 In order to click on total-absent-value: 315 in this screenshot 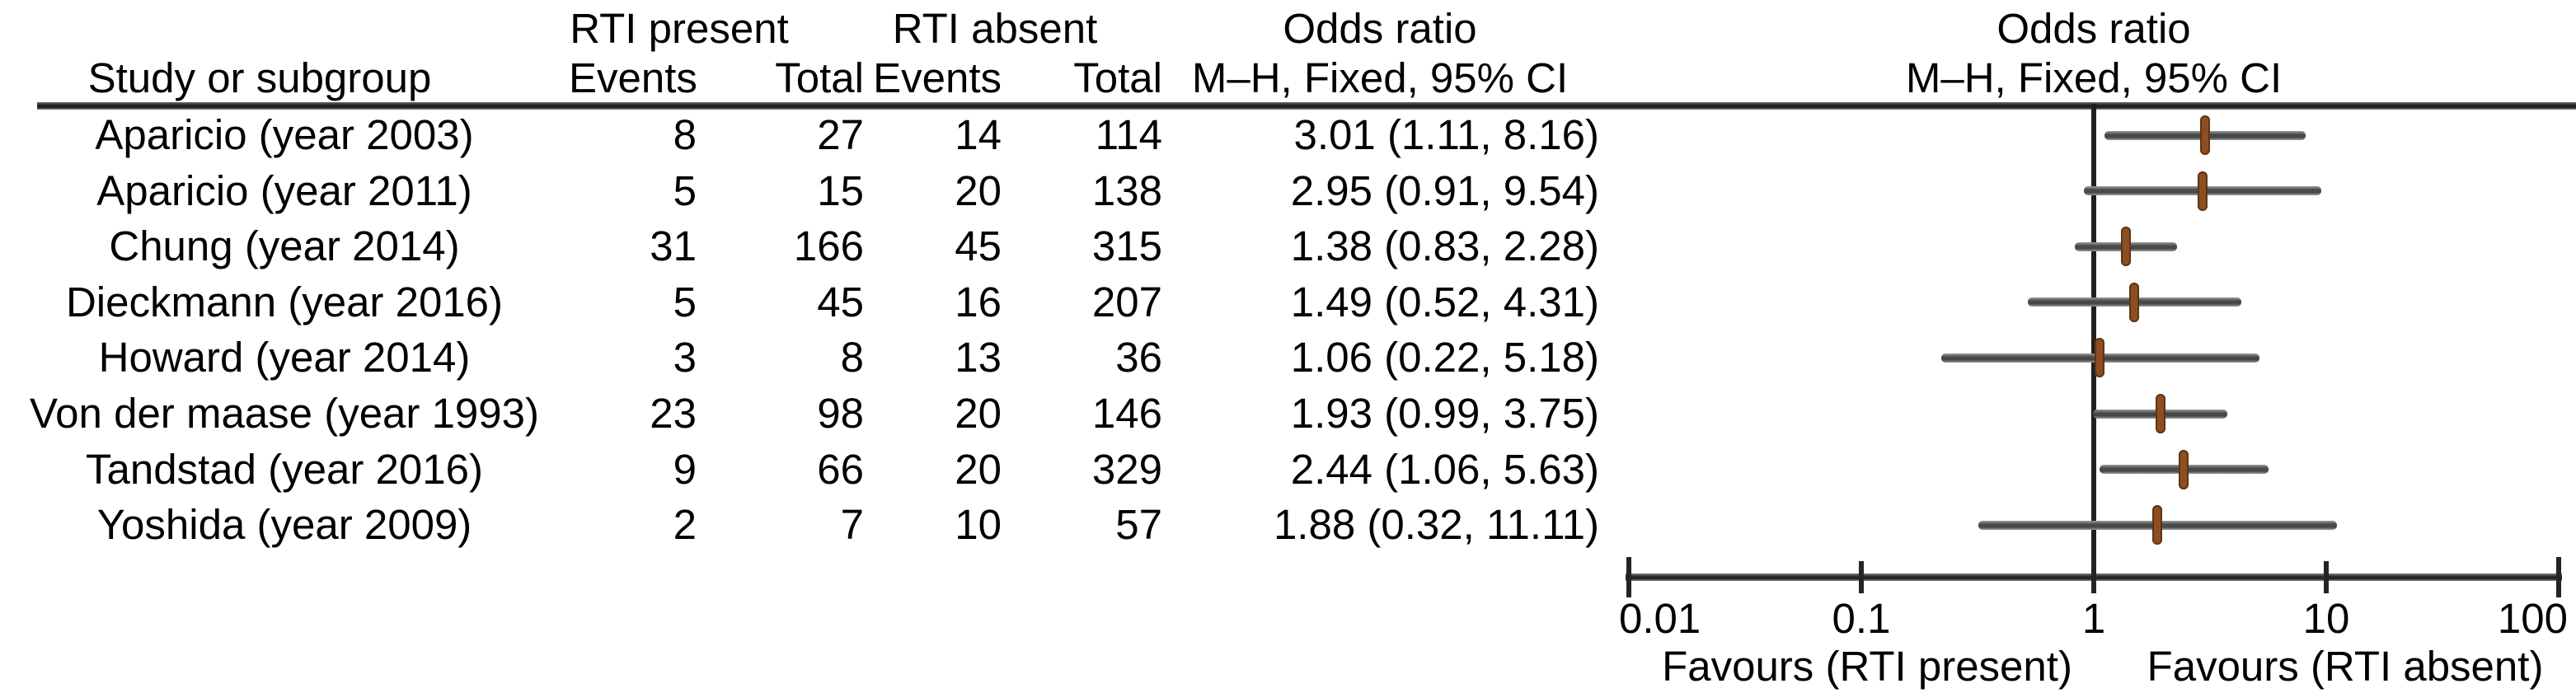, I will do `click(1127, 246)`.